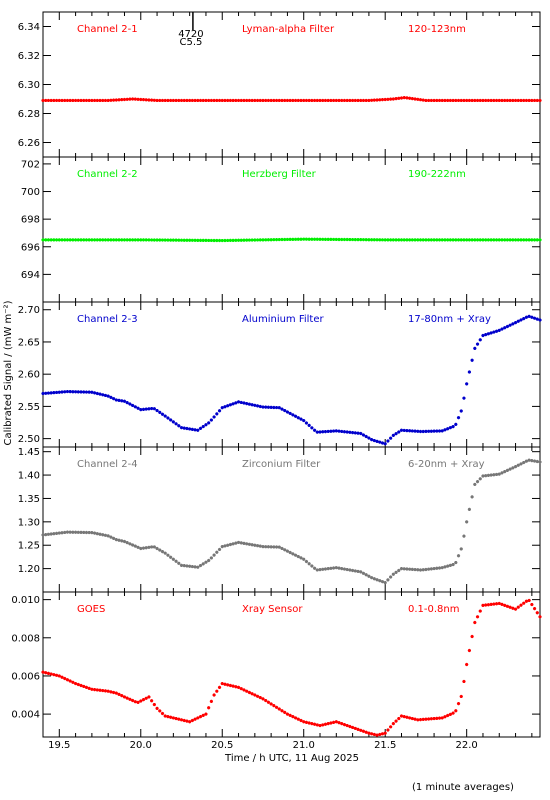  I want to click on x-tick-label: 22.0, so click(467, 745).